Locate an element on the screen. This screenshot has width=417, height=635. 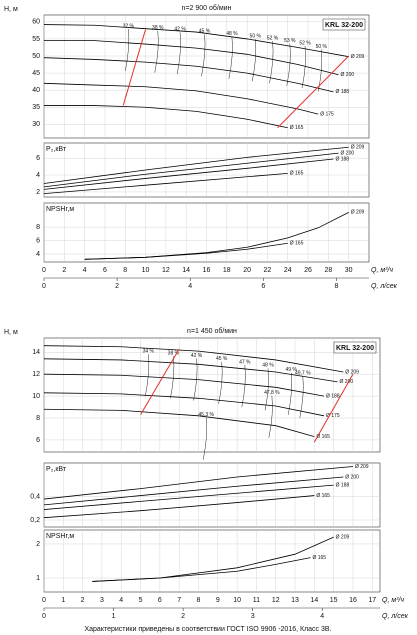
x-tick-label: 10 is located at coordinates (146, 270).